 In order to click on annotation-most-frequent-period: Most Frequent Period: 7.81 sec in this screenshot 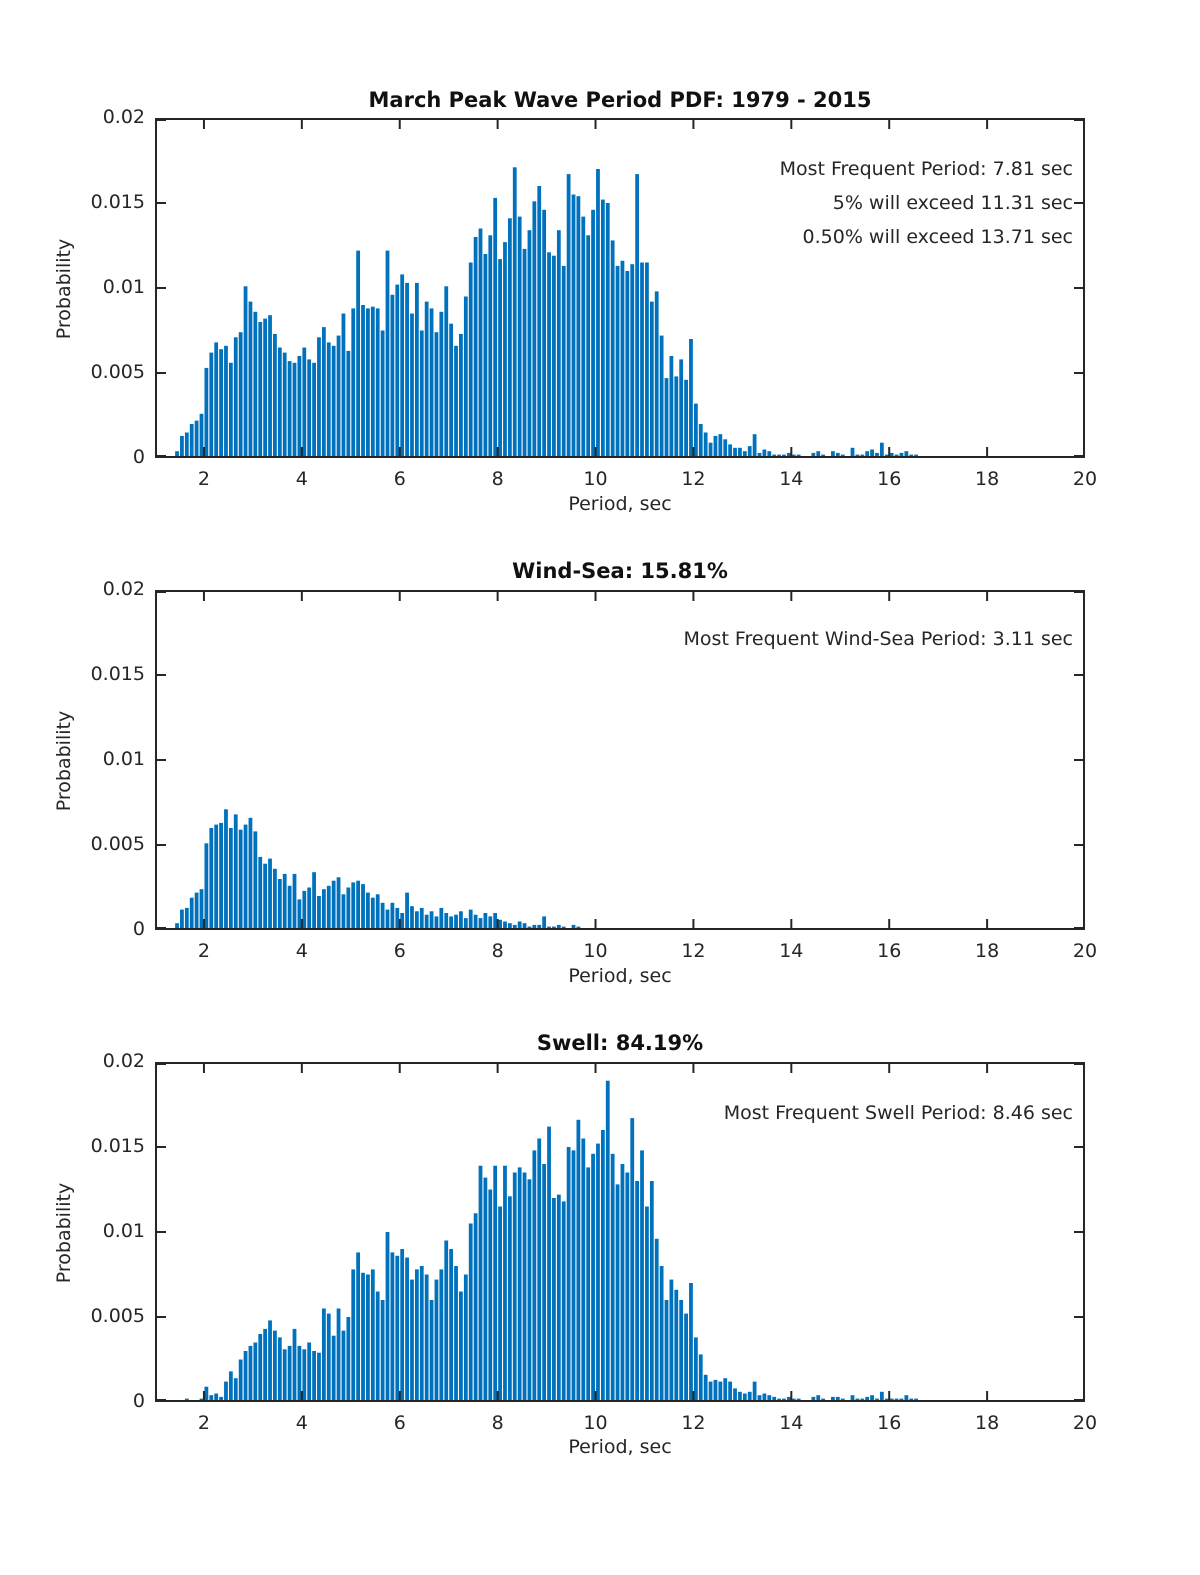, I will do `click(926, 169)`.